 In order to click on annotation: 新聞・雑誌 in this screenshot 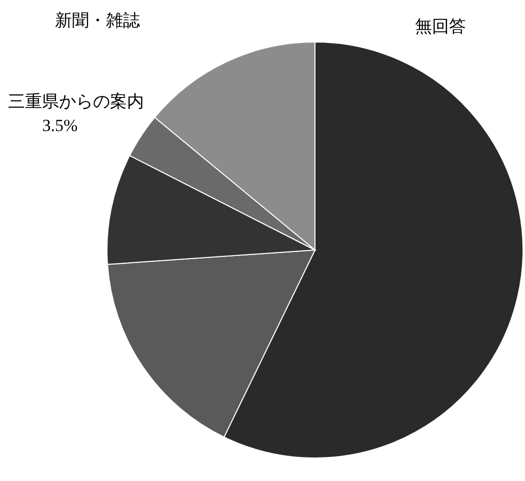, I will do `click(97, 20)`.